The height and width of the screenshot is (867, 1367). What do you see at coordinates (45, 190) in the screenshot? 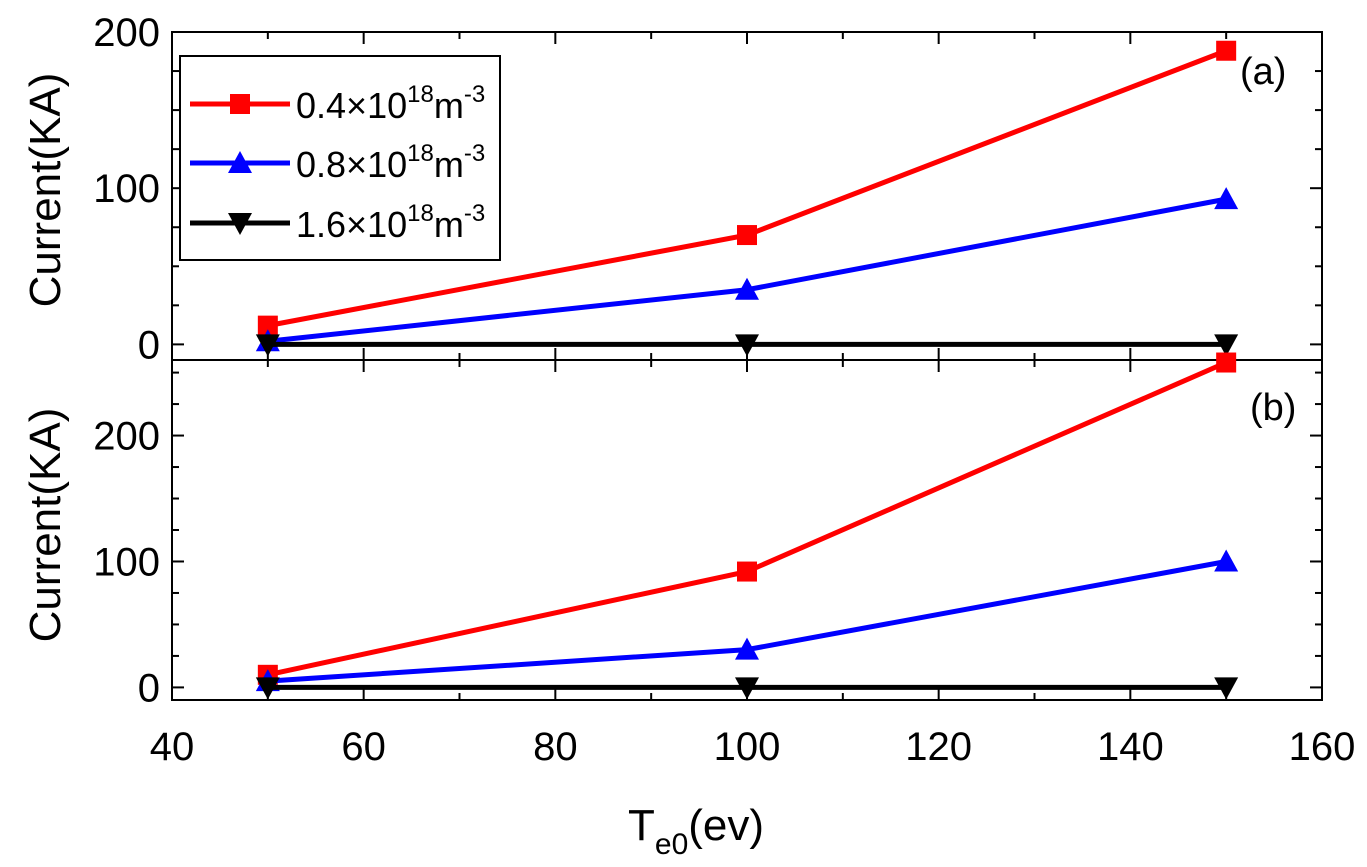
I see `panel-a-y-axis-label: Current(KA)` at bounding box center [45, 190].